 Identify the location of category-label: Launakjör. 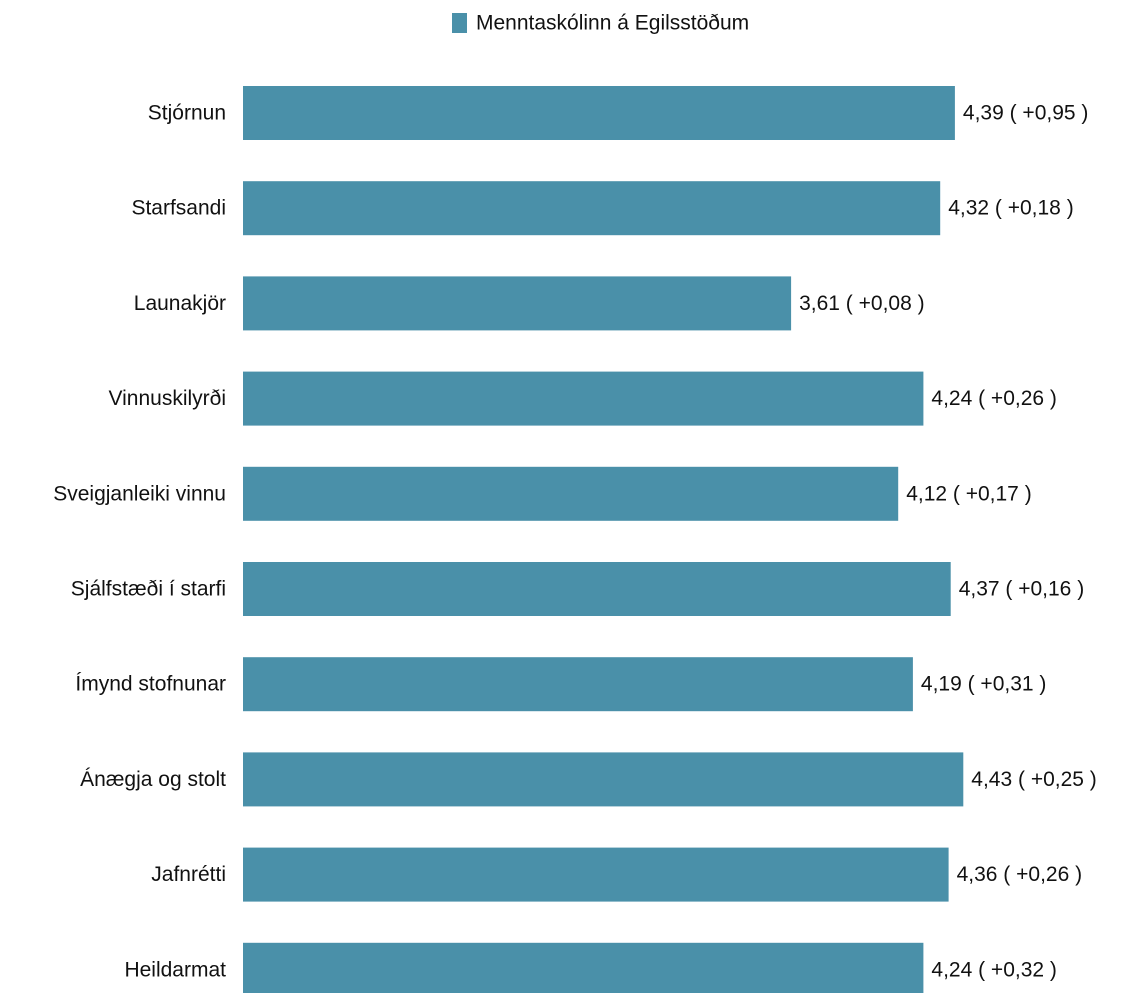
(180, 303).